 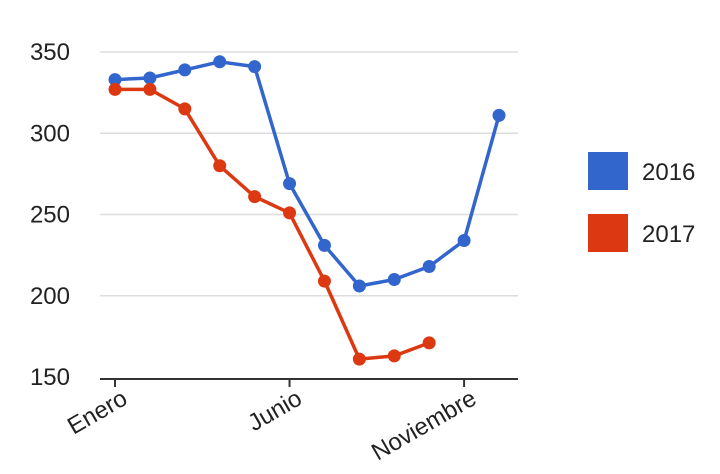 I want to click on x-tick-label-junio: Junio, so click(x=274, y=411).